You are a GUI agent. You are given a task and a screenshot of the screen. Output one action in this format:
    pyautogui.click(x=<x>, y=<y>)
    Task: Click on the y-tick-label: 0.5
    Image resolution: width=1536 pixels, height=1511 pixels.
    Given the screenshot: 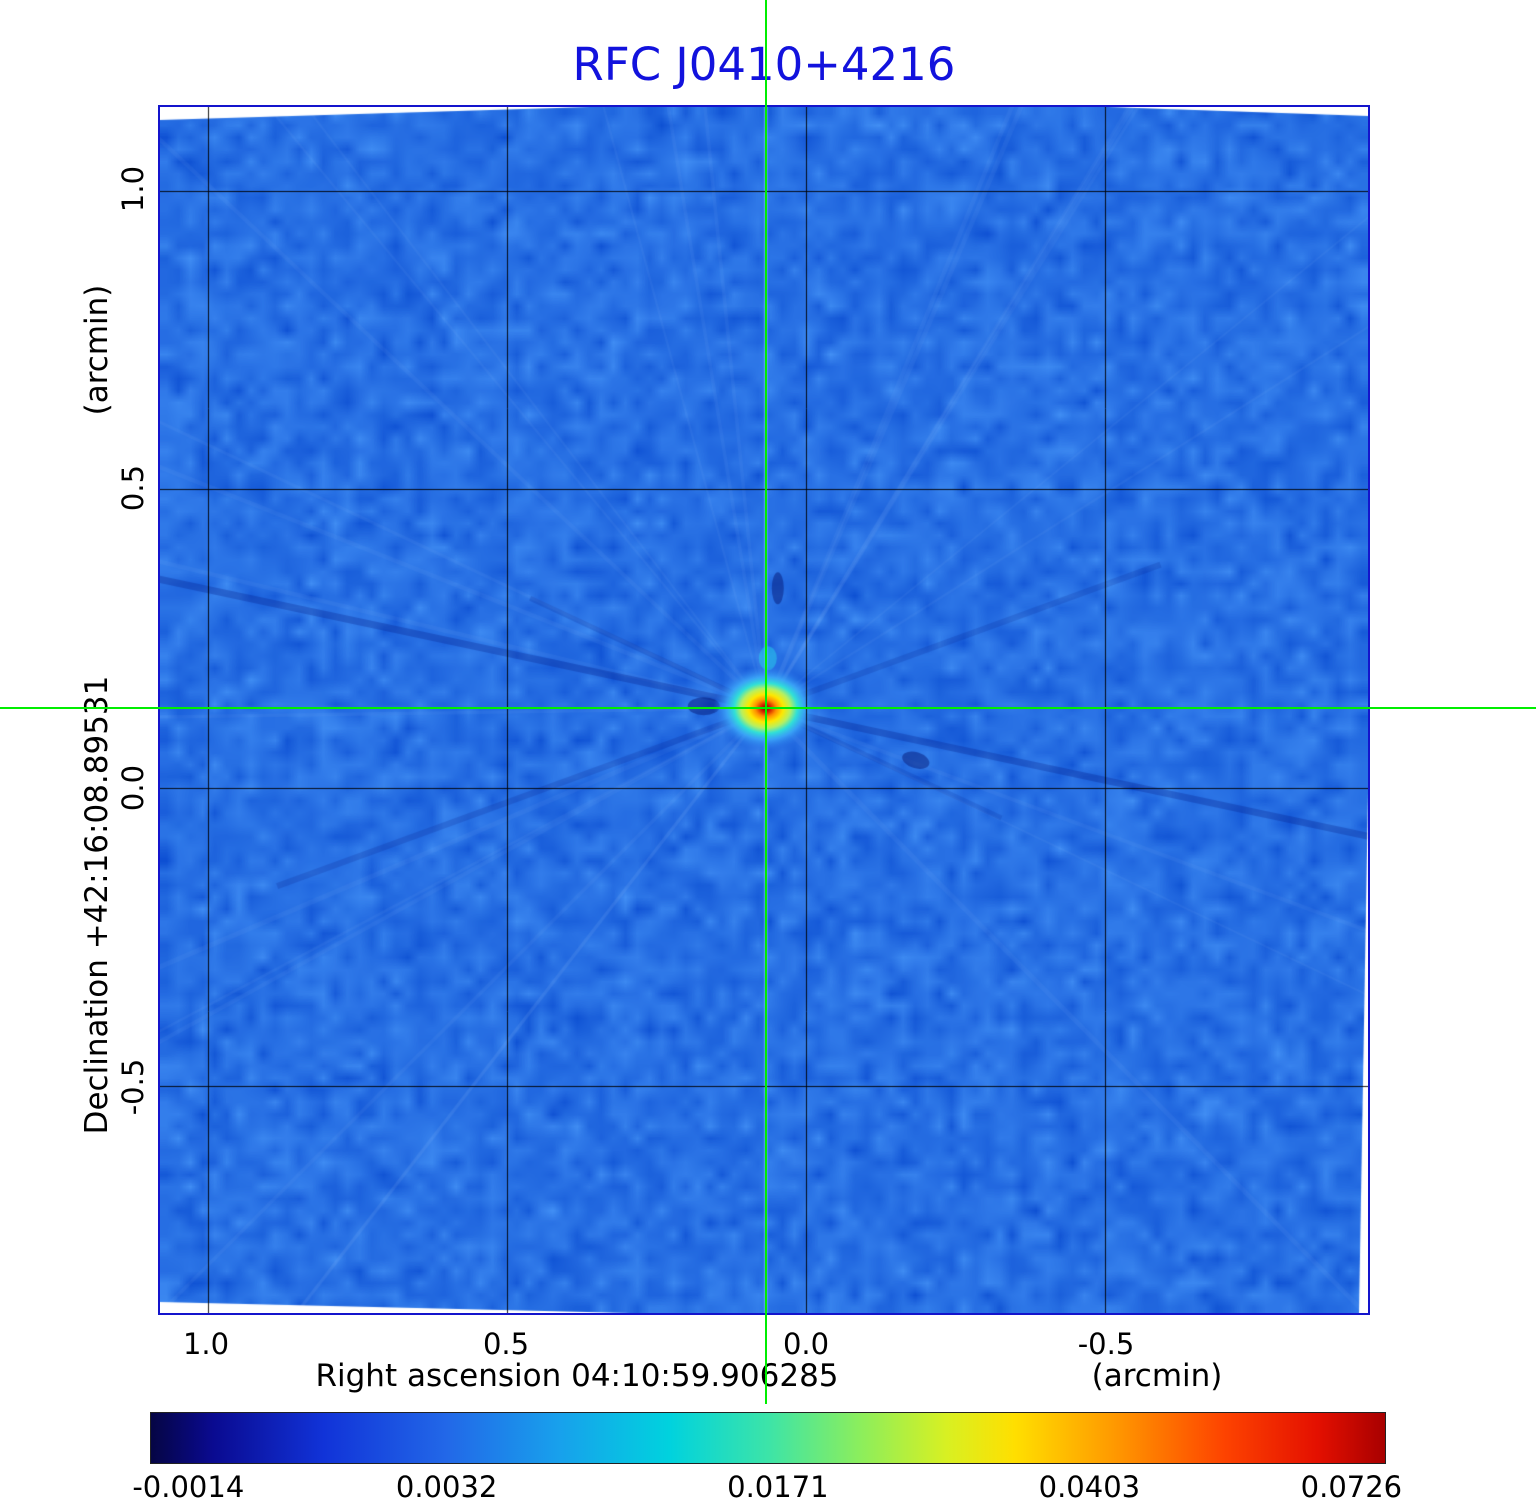 What is the action you would take?
    pyautogui.click(x=133, y=488)
    